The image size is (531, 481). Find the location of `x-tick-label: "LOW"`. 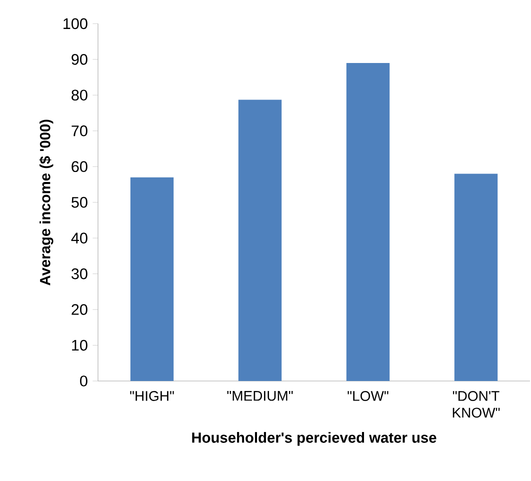

x-tick-label: "LOW" is located at coordinates (368, 396).